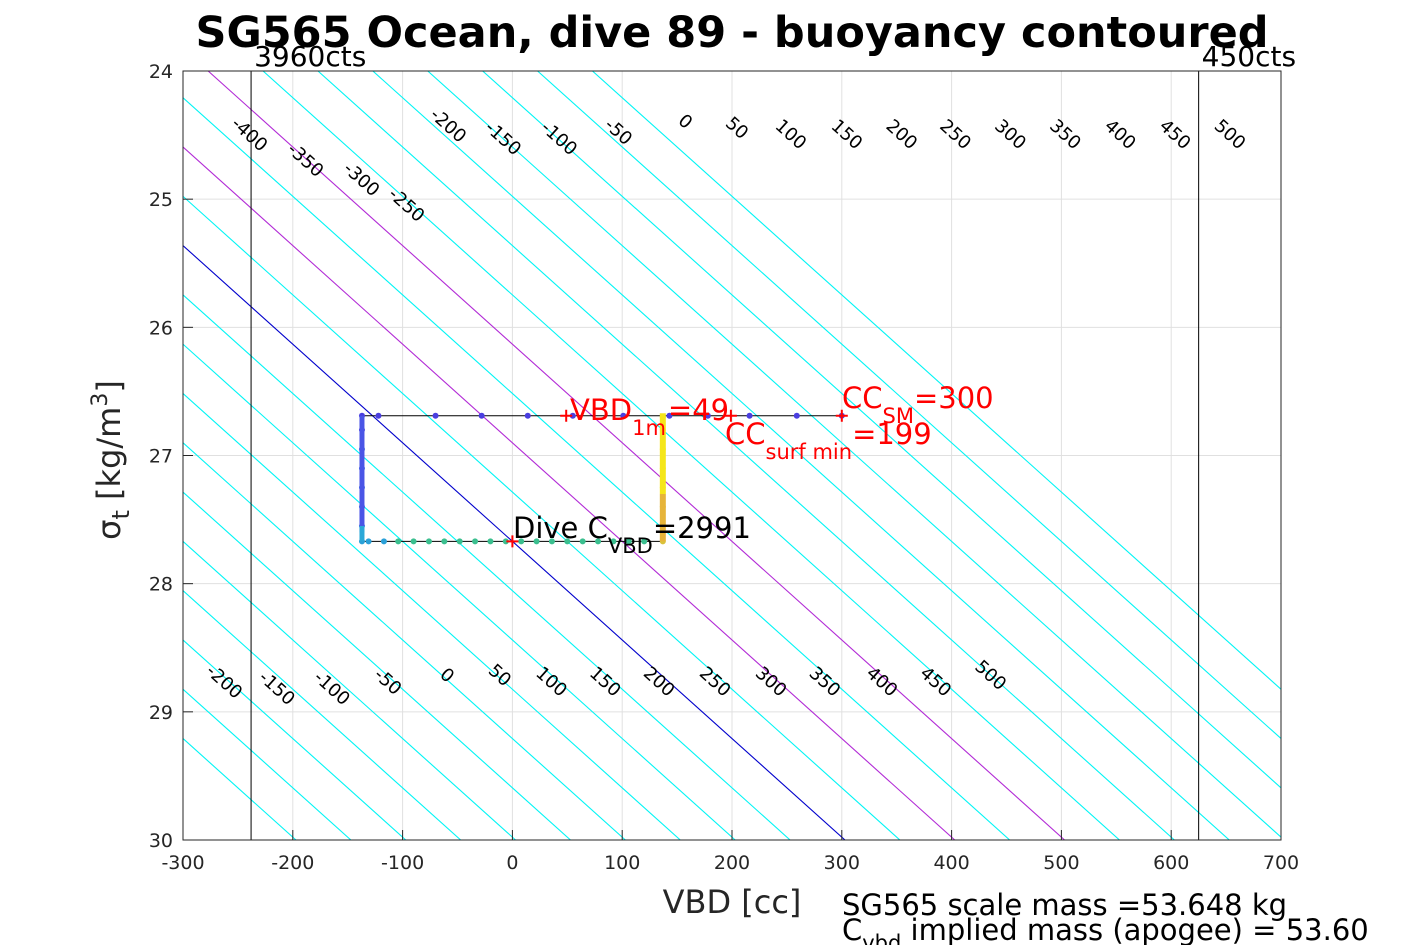 The width and height of the screenshot is (1417, 945). Describe the element at coordinates (161, 457) in the screenshot. I see `y-tick-label: 27` at that location.